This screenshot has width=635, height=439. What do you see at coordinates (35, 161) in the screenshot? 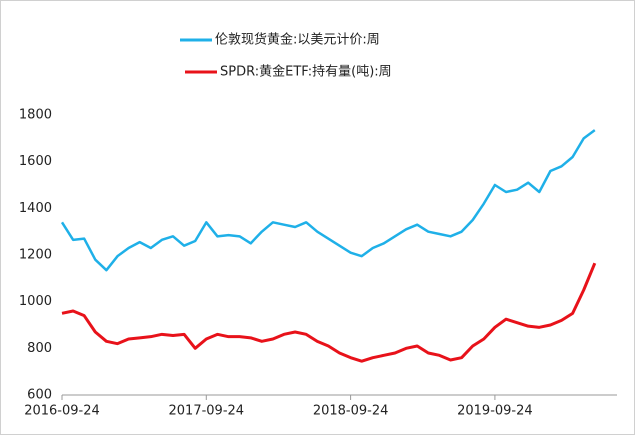
I see `y-tick-label: 1600` at bounding box center [35, 161].